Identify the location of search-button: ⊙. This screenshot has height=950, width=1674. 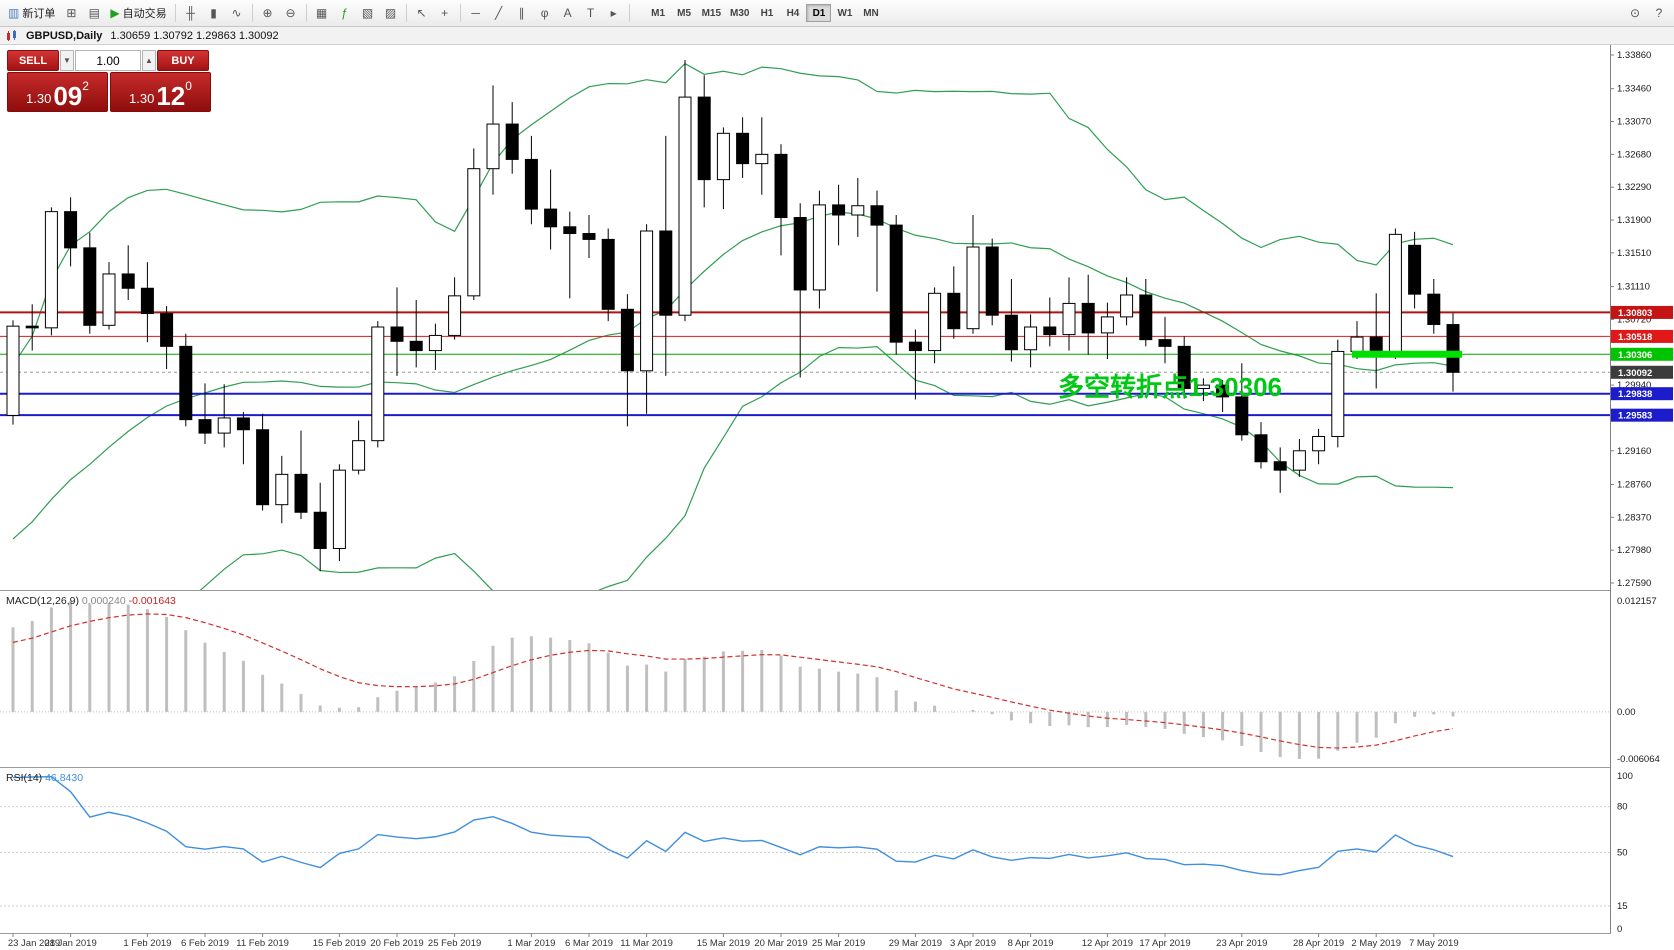
(1635, 13).